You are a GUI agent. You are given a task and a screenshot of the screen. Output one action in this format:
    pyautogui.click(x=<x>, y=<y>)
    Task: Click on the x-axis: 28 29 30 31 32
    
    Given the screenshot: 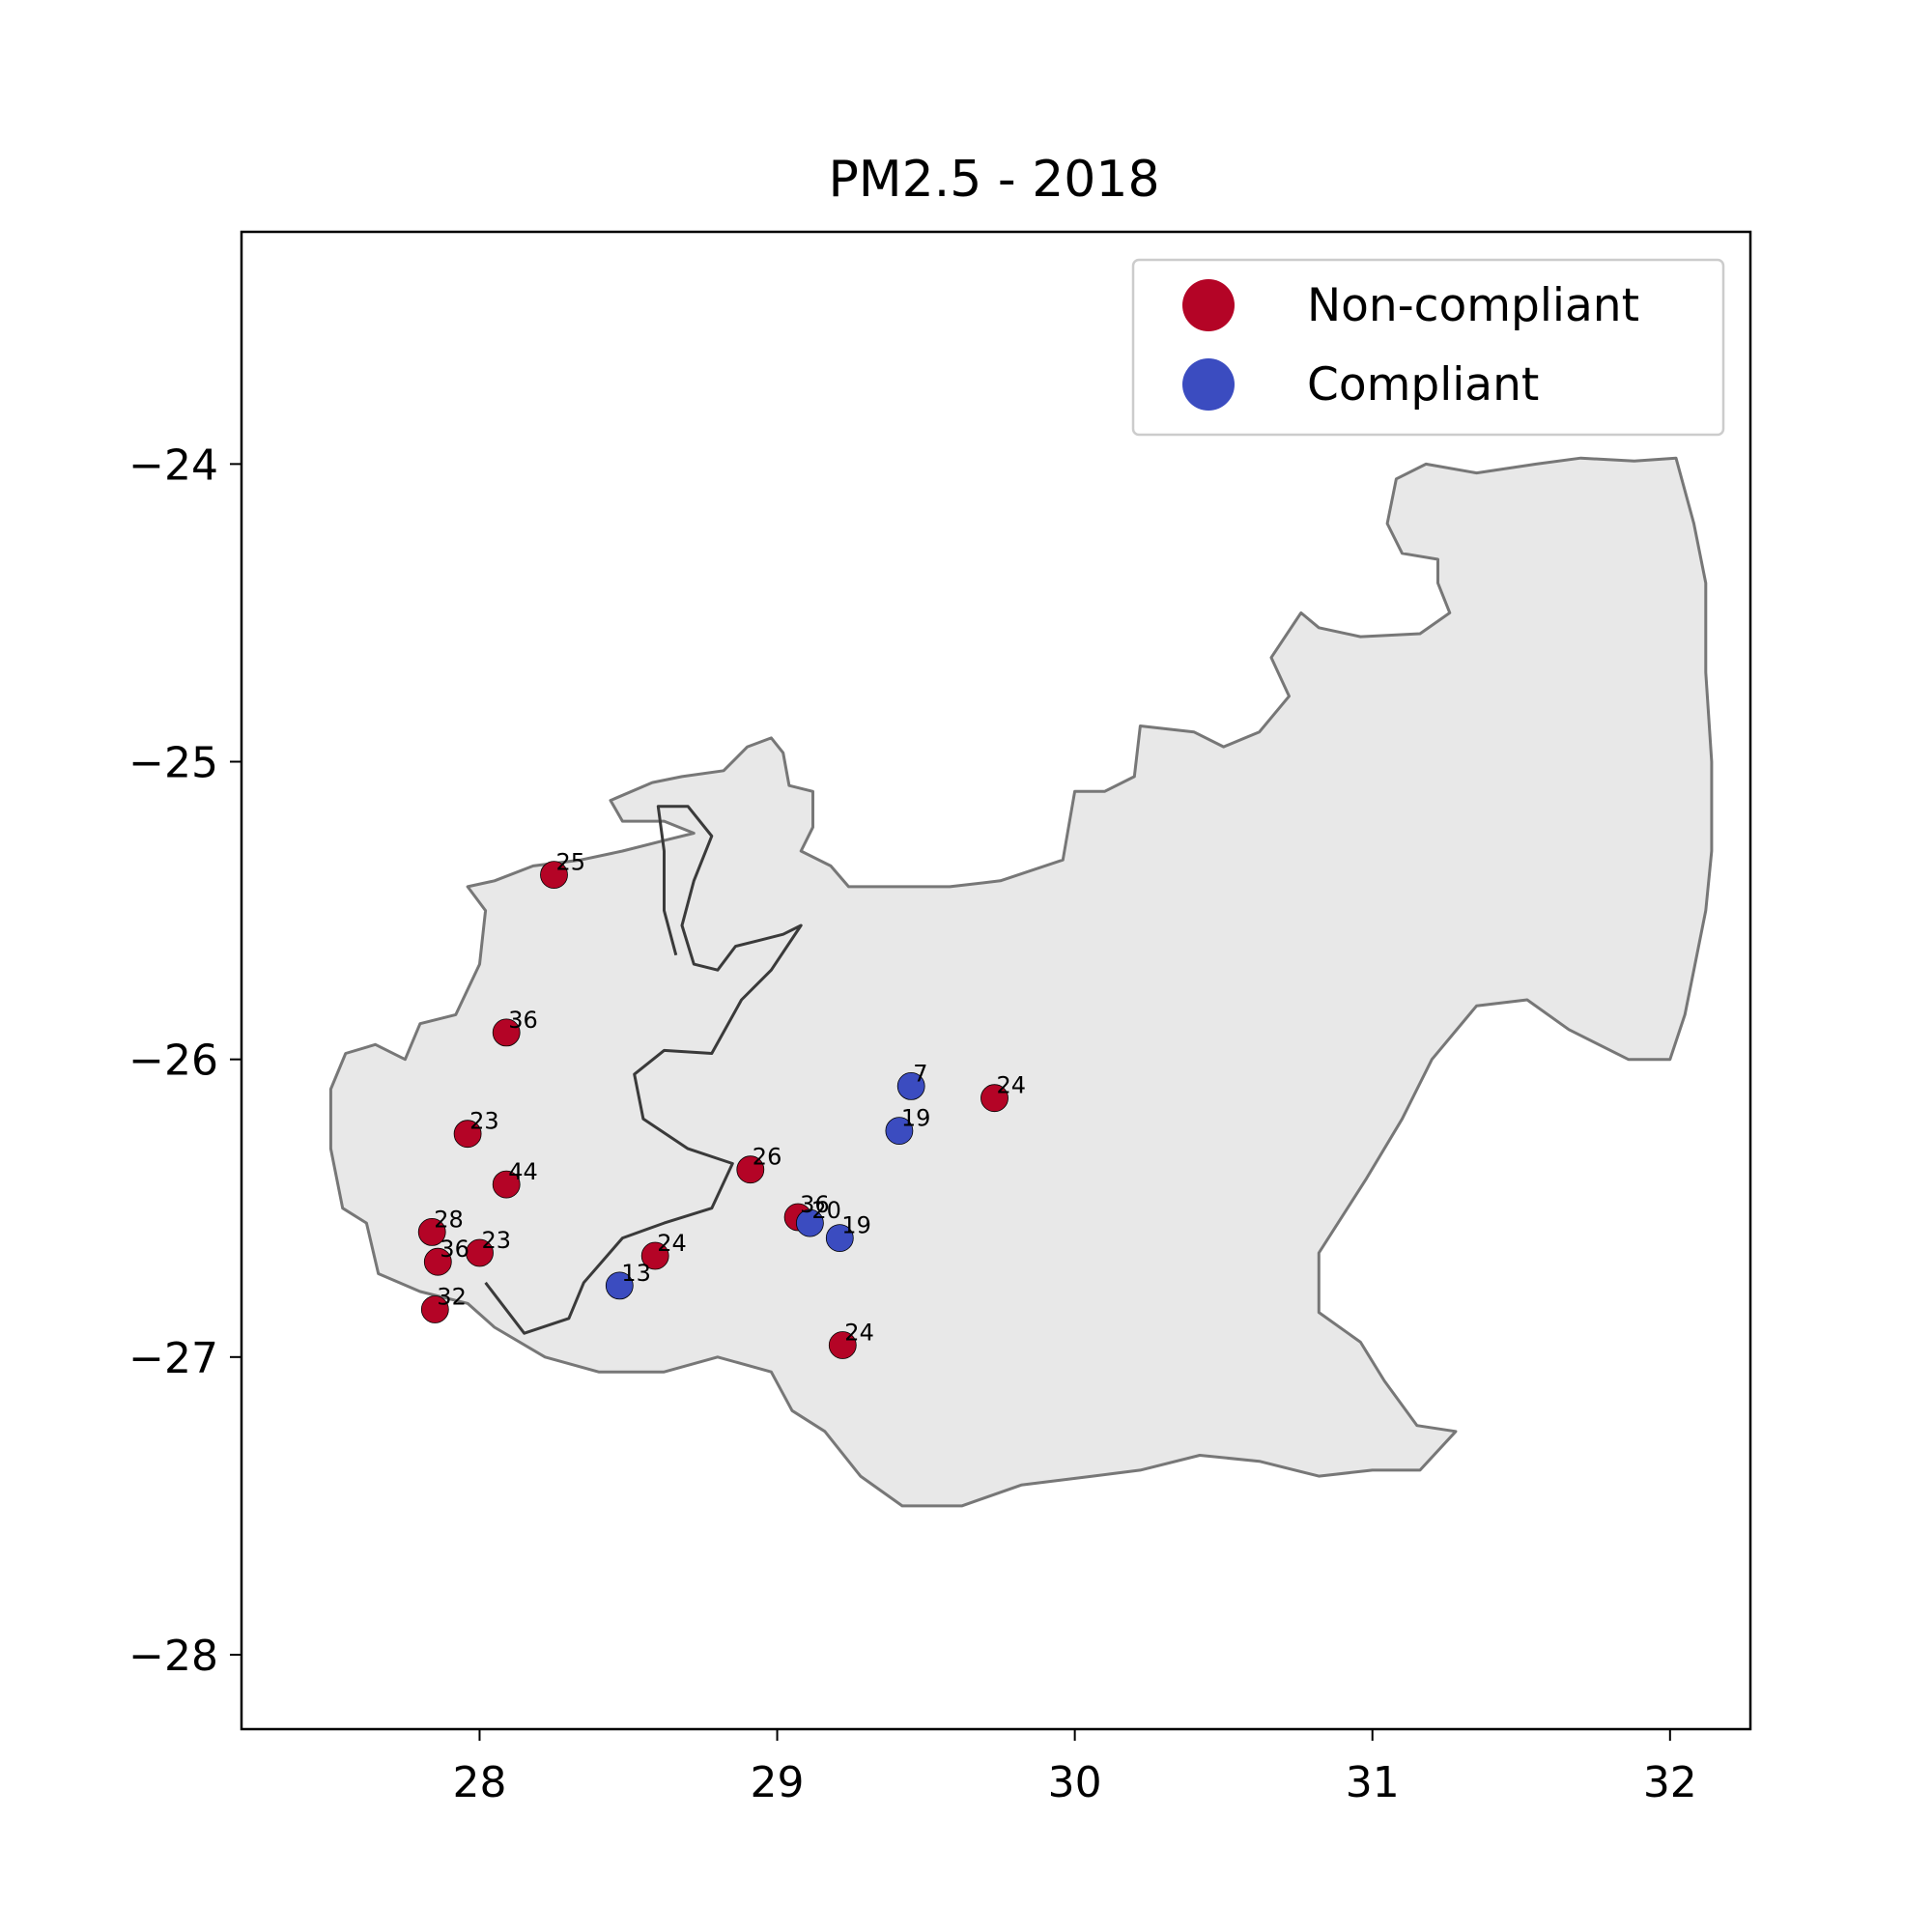 What is the action you would take?
    pyautogui.click(x=1074, y=1768)
    